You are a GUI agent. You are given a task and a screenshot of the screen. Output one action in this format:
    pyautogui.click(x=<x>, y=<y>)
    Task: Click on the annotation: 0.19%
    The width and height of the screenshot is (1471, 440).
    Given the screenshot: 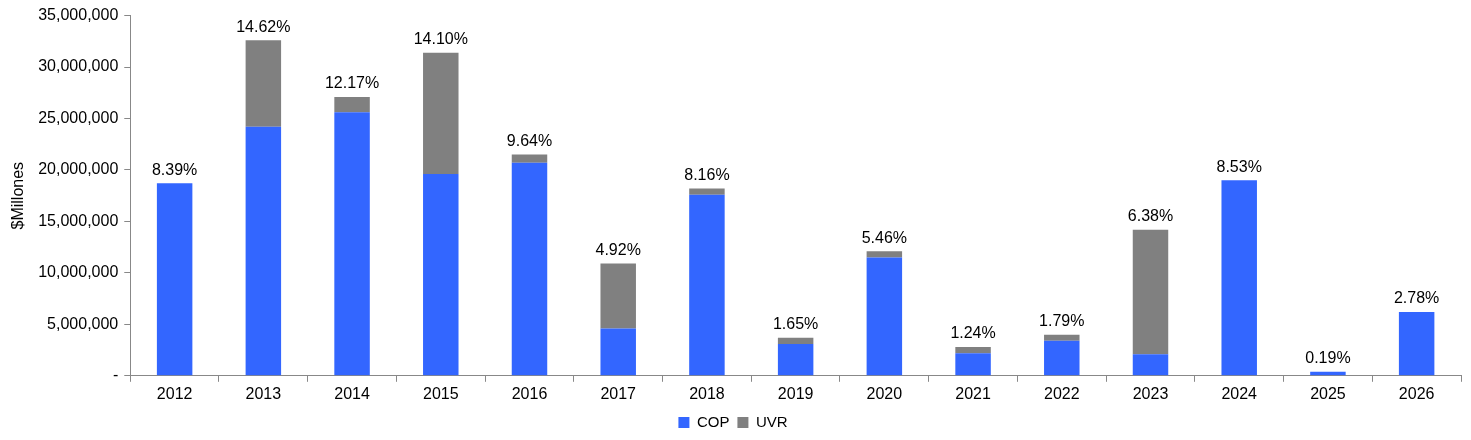 What is the action you would take?
    pyautogui.click(x=1328, y=358)
    